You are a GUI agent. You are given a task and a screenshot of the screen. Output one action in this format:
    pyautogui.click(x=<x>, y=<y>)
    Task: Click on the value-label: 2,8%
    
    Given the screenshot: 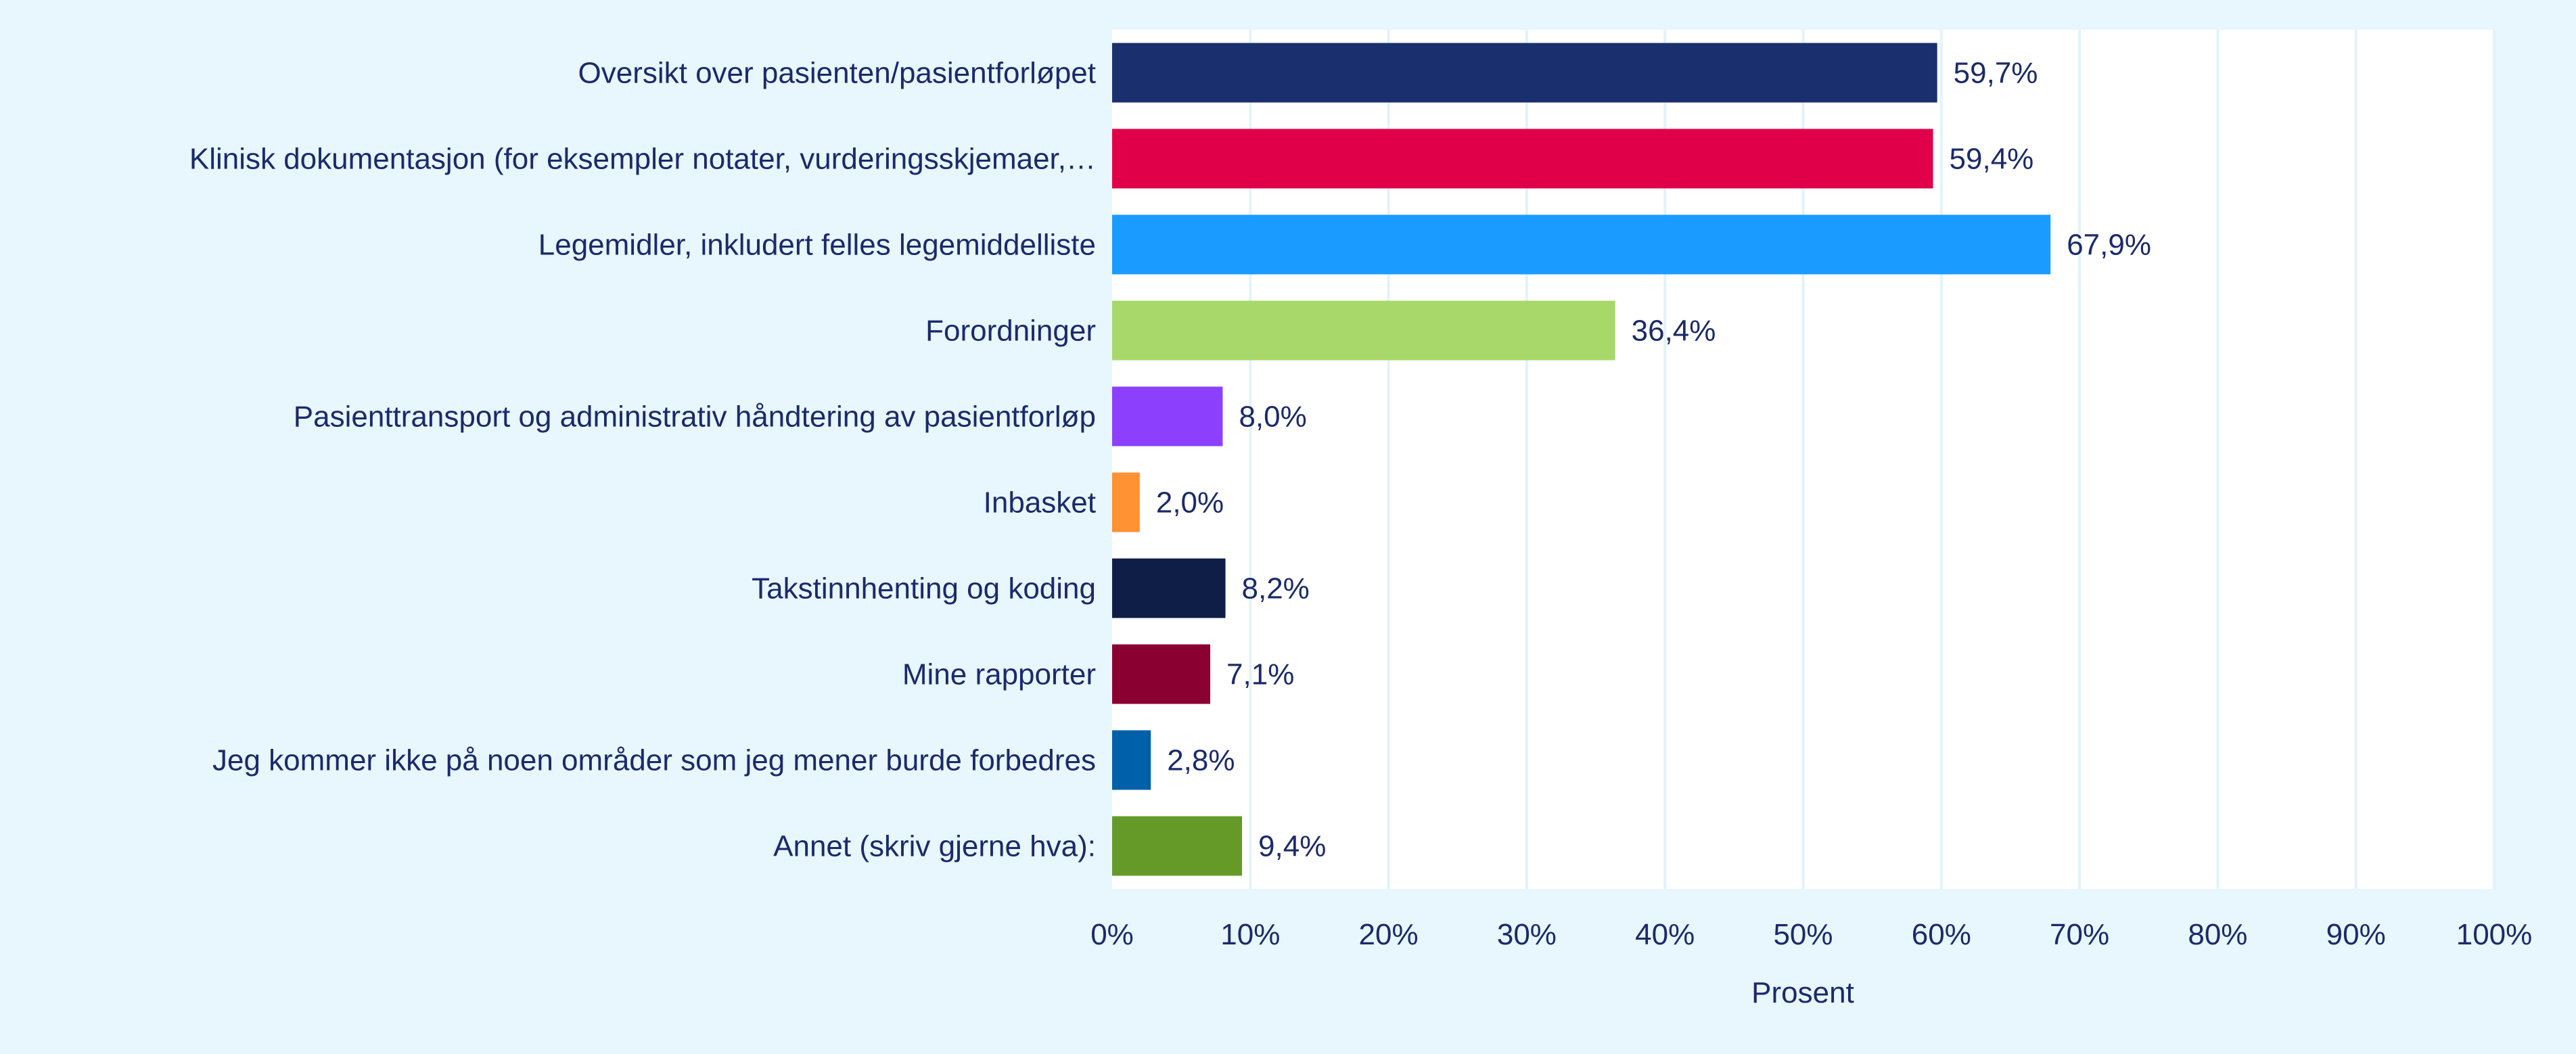 What is the action you would take?
    pyautogui.click(x=1201, y=761)
    